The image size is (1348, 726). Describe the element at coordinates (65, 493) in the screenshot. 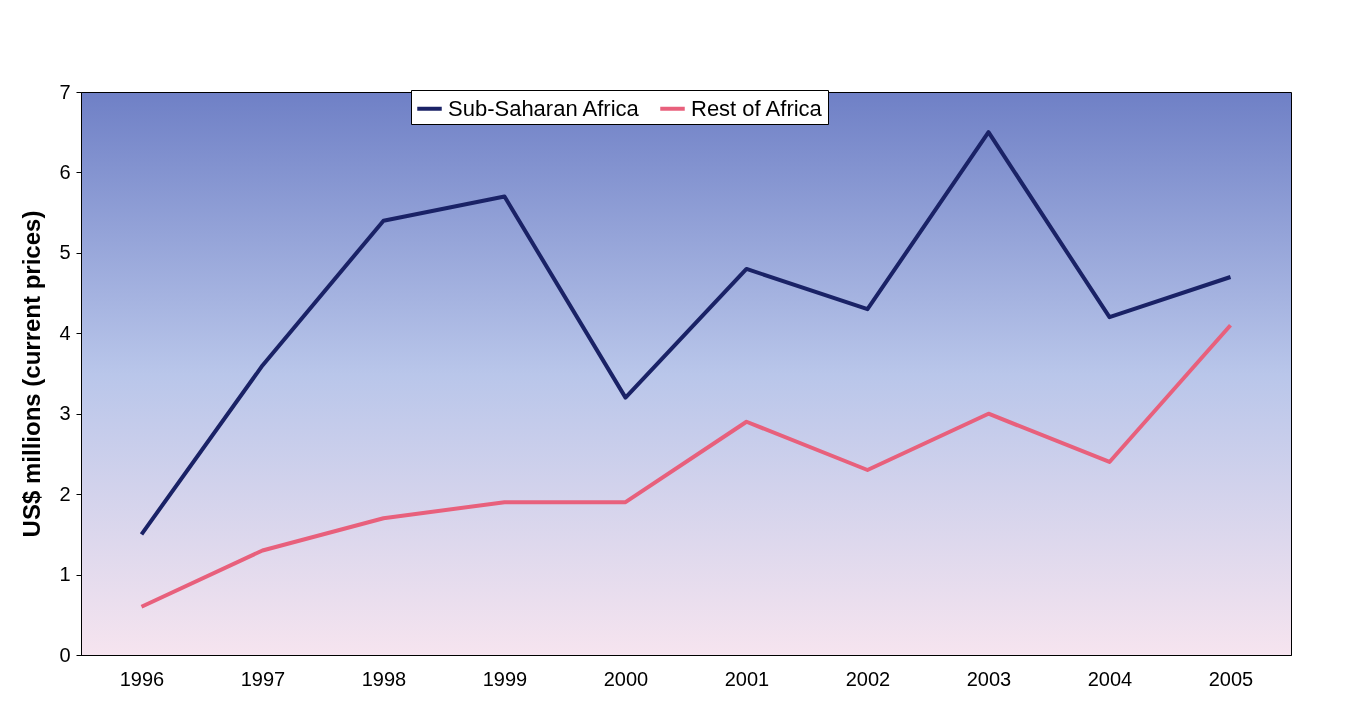

I see `y-tick-label: 2` at that location.